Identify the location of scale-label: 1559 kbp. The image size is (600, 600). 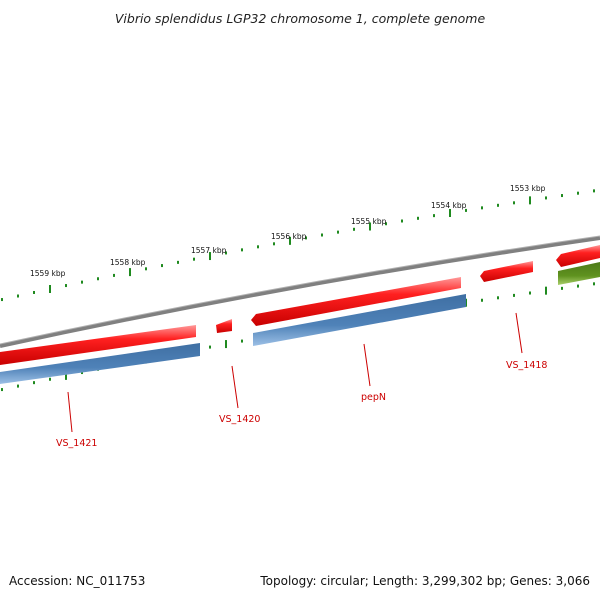
(48, 273).